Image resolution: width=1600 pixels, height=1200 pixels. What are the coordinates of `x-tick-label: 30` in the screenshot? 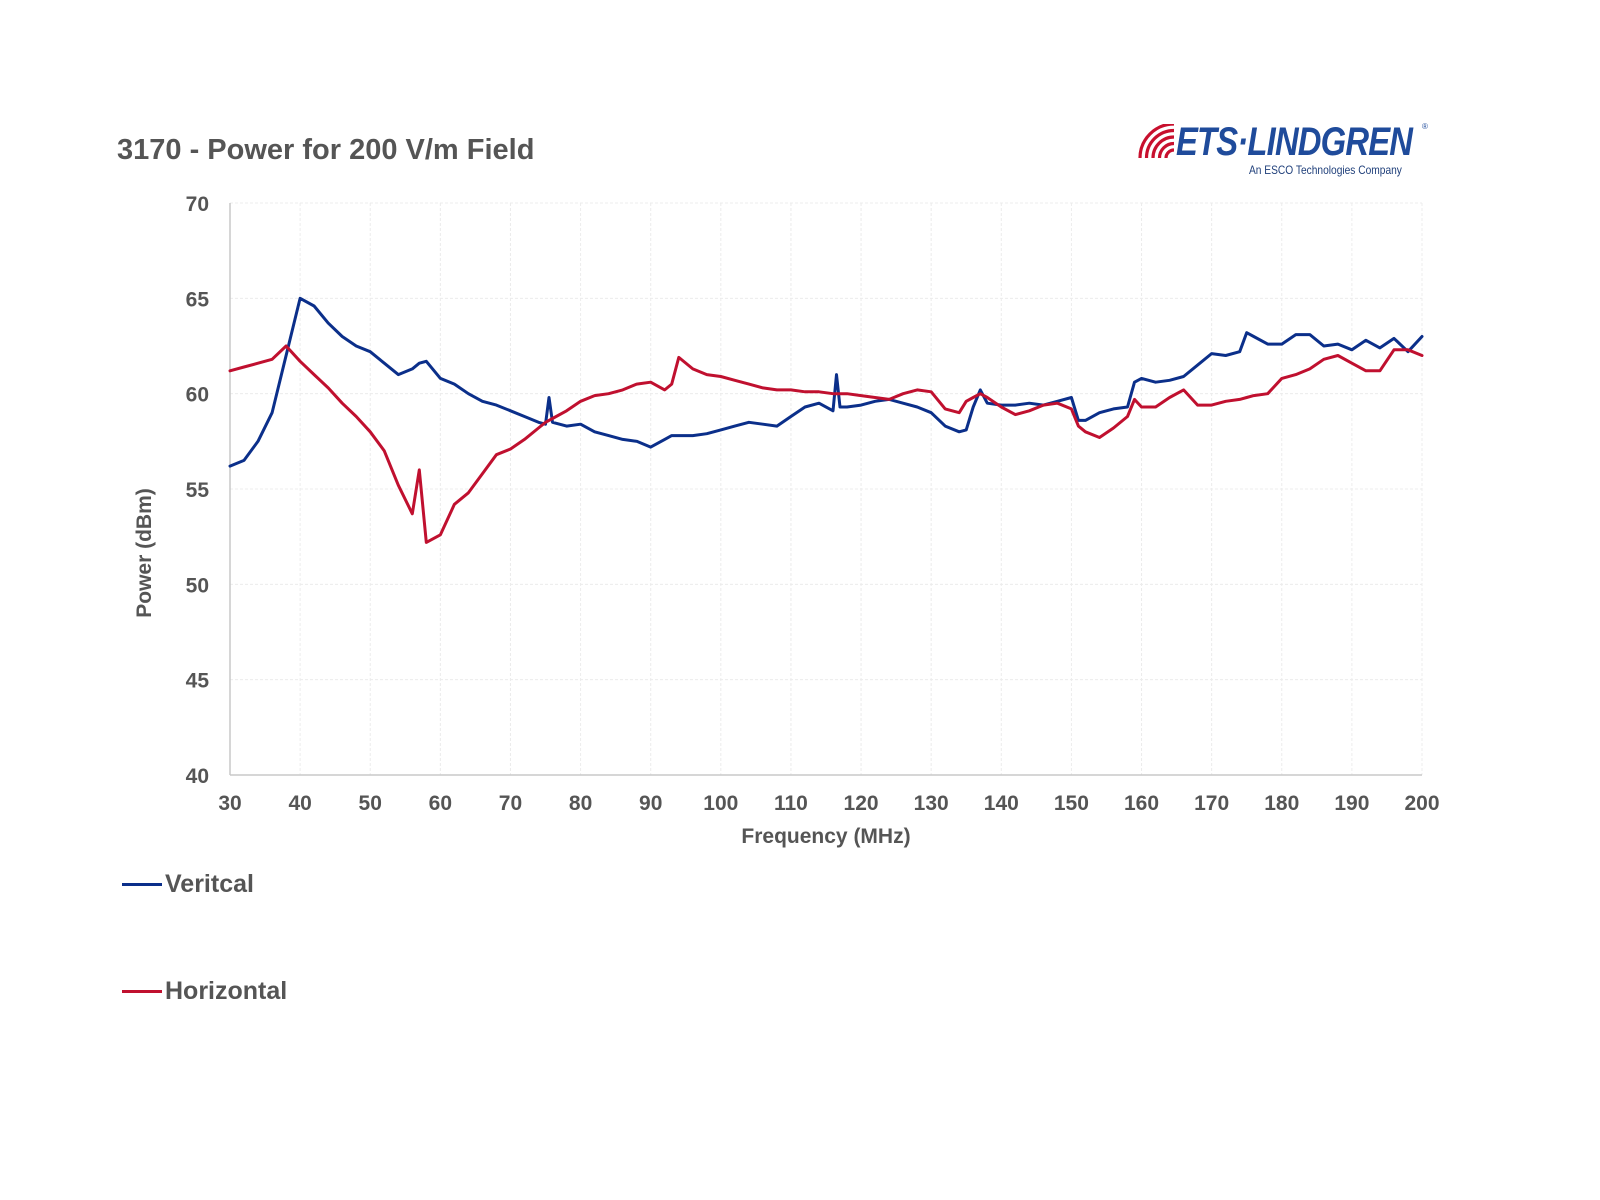 It's located at (229, 803).